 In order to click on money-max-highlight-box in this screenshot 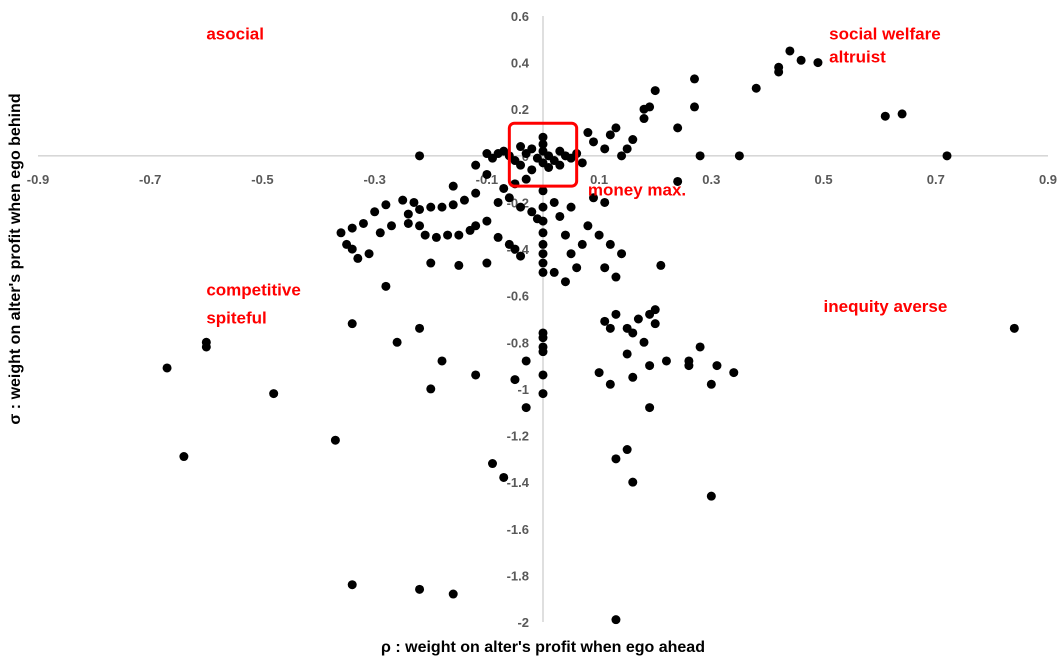, I will do `click(543, 154)`.